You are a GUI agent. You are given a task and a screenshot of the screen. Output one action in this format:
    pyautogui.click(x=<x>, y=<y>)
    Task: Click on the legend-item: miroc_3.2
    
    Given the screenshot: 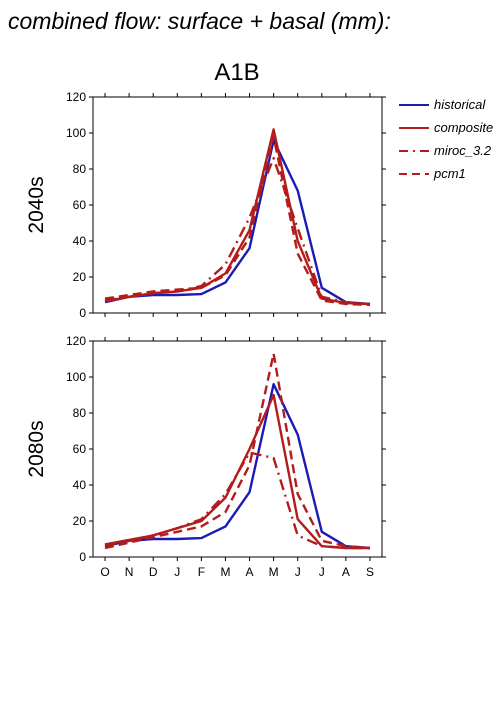 What is the action you would take?
    pyautogui.click(x=445, y=150)
    